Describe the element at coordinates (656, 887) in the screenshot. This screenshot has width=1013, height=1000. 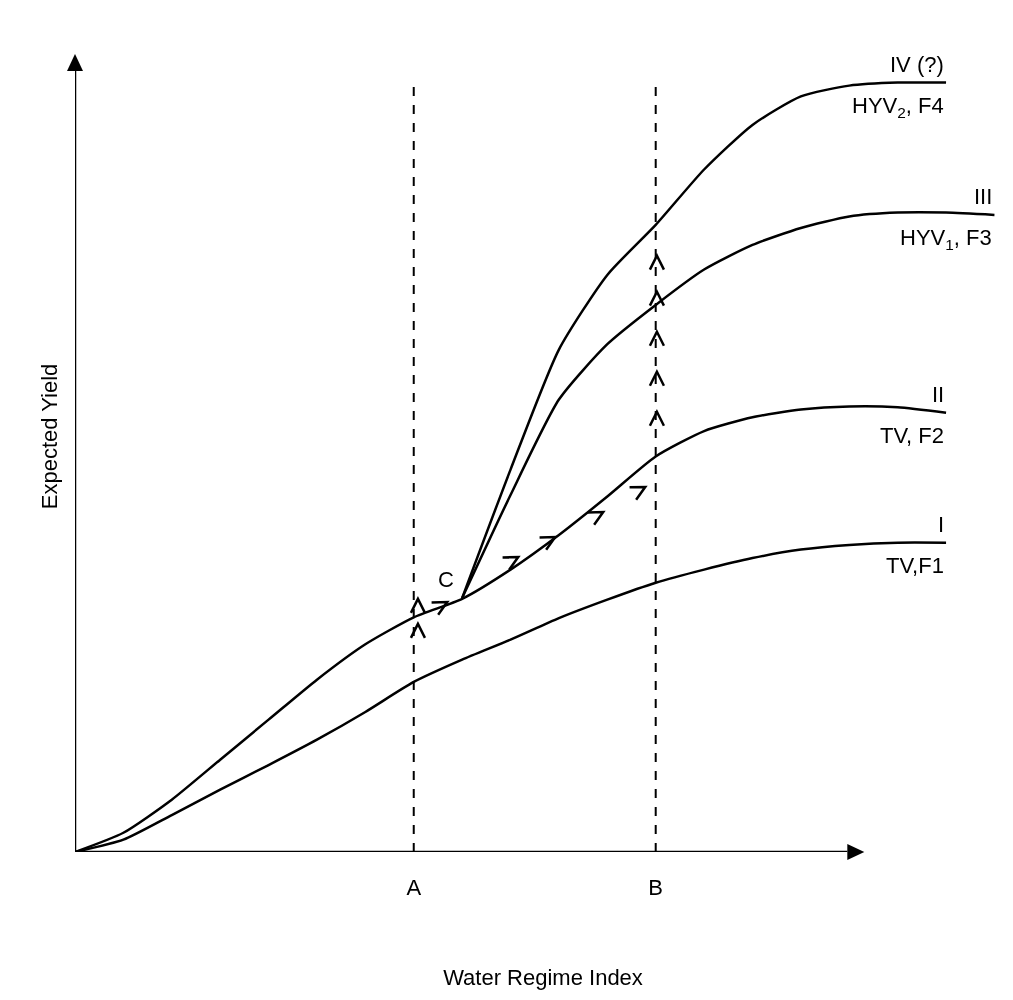
I see `x-tick-label: B` at that location.